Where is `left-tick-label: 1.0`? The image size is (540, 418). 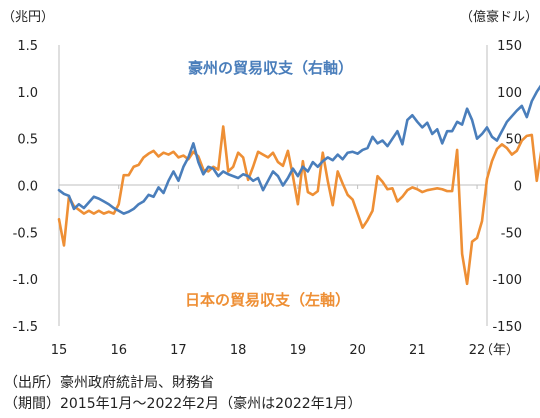
left-tick-label: 1.0 is located at coordinates (27, 93).